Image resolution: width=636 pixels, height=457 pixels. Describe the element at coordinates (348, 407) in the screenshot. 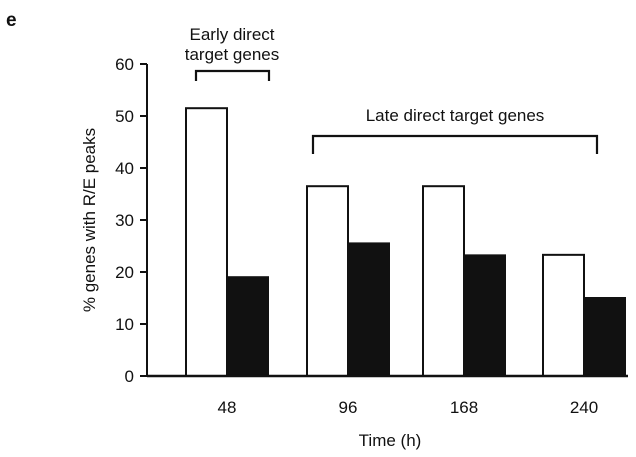

I see `x-tick-label: 96` at that location.